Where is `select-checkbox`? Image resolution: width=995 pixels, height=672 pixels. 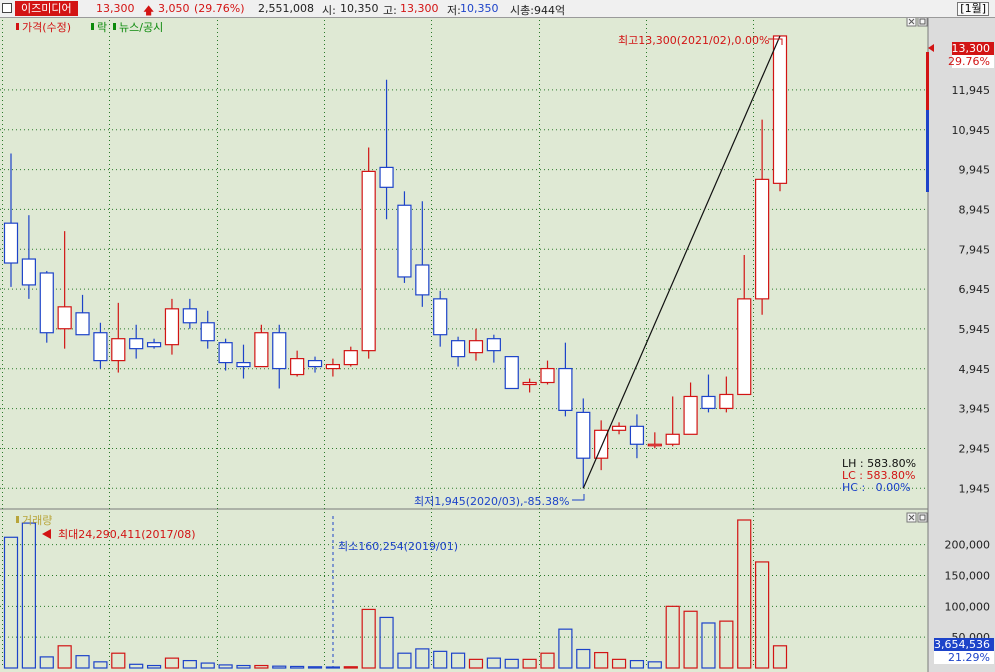 select-checkbox is located at coordinates (7, 8).